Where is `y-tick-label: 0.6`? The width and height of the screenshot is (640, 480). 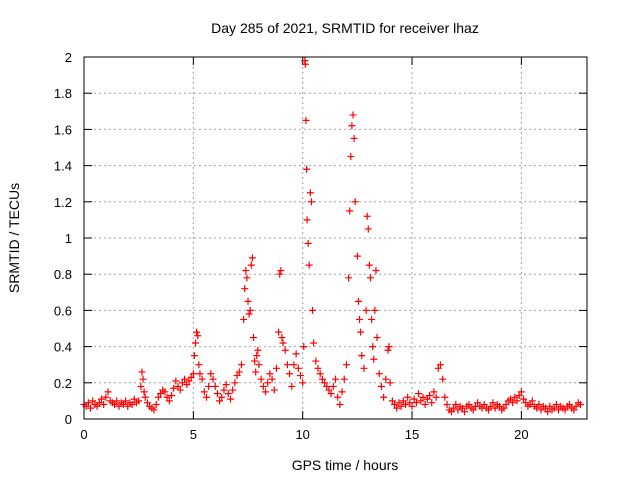
y-tick-label: 0.6 is located at coordinates (63, 310).